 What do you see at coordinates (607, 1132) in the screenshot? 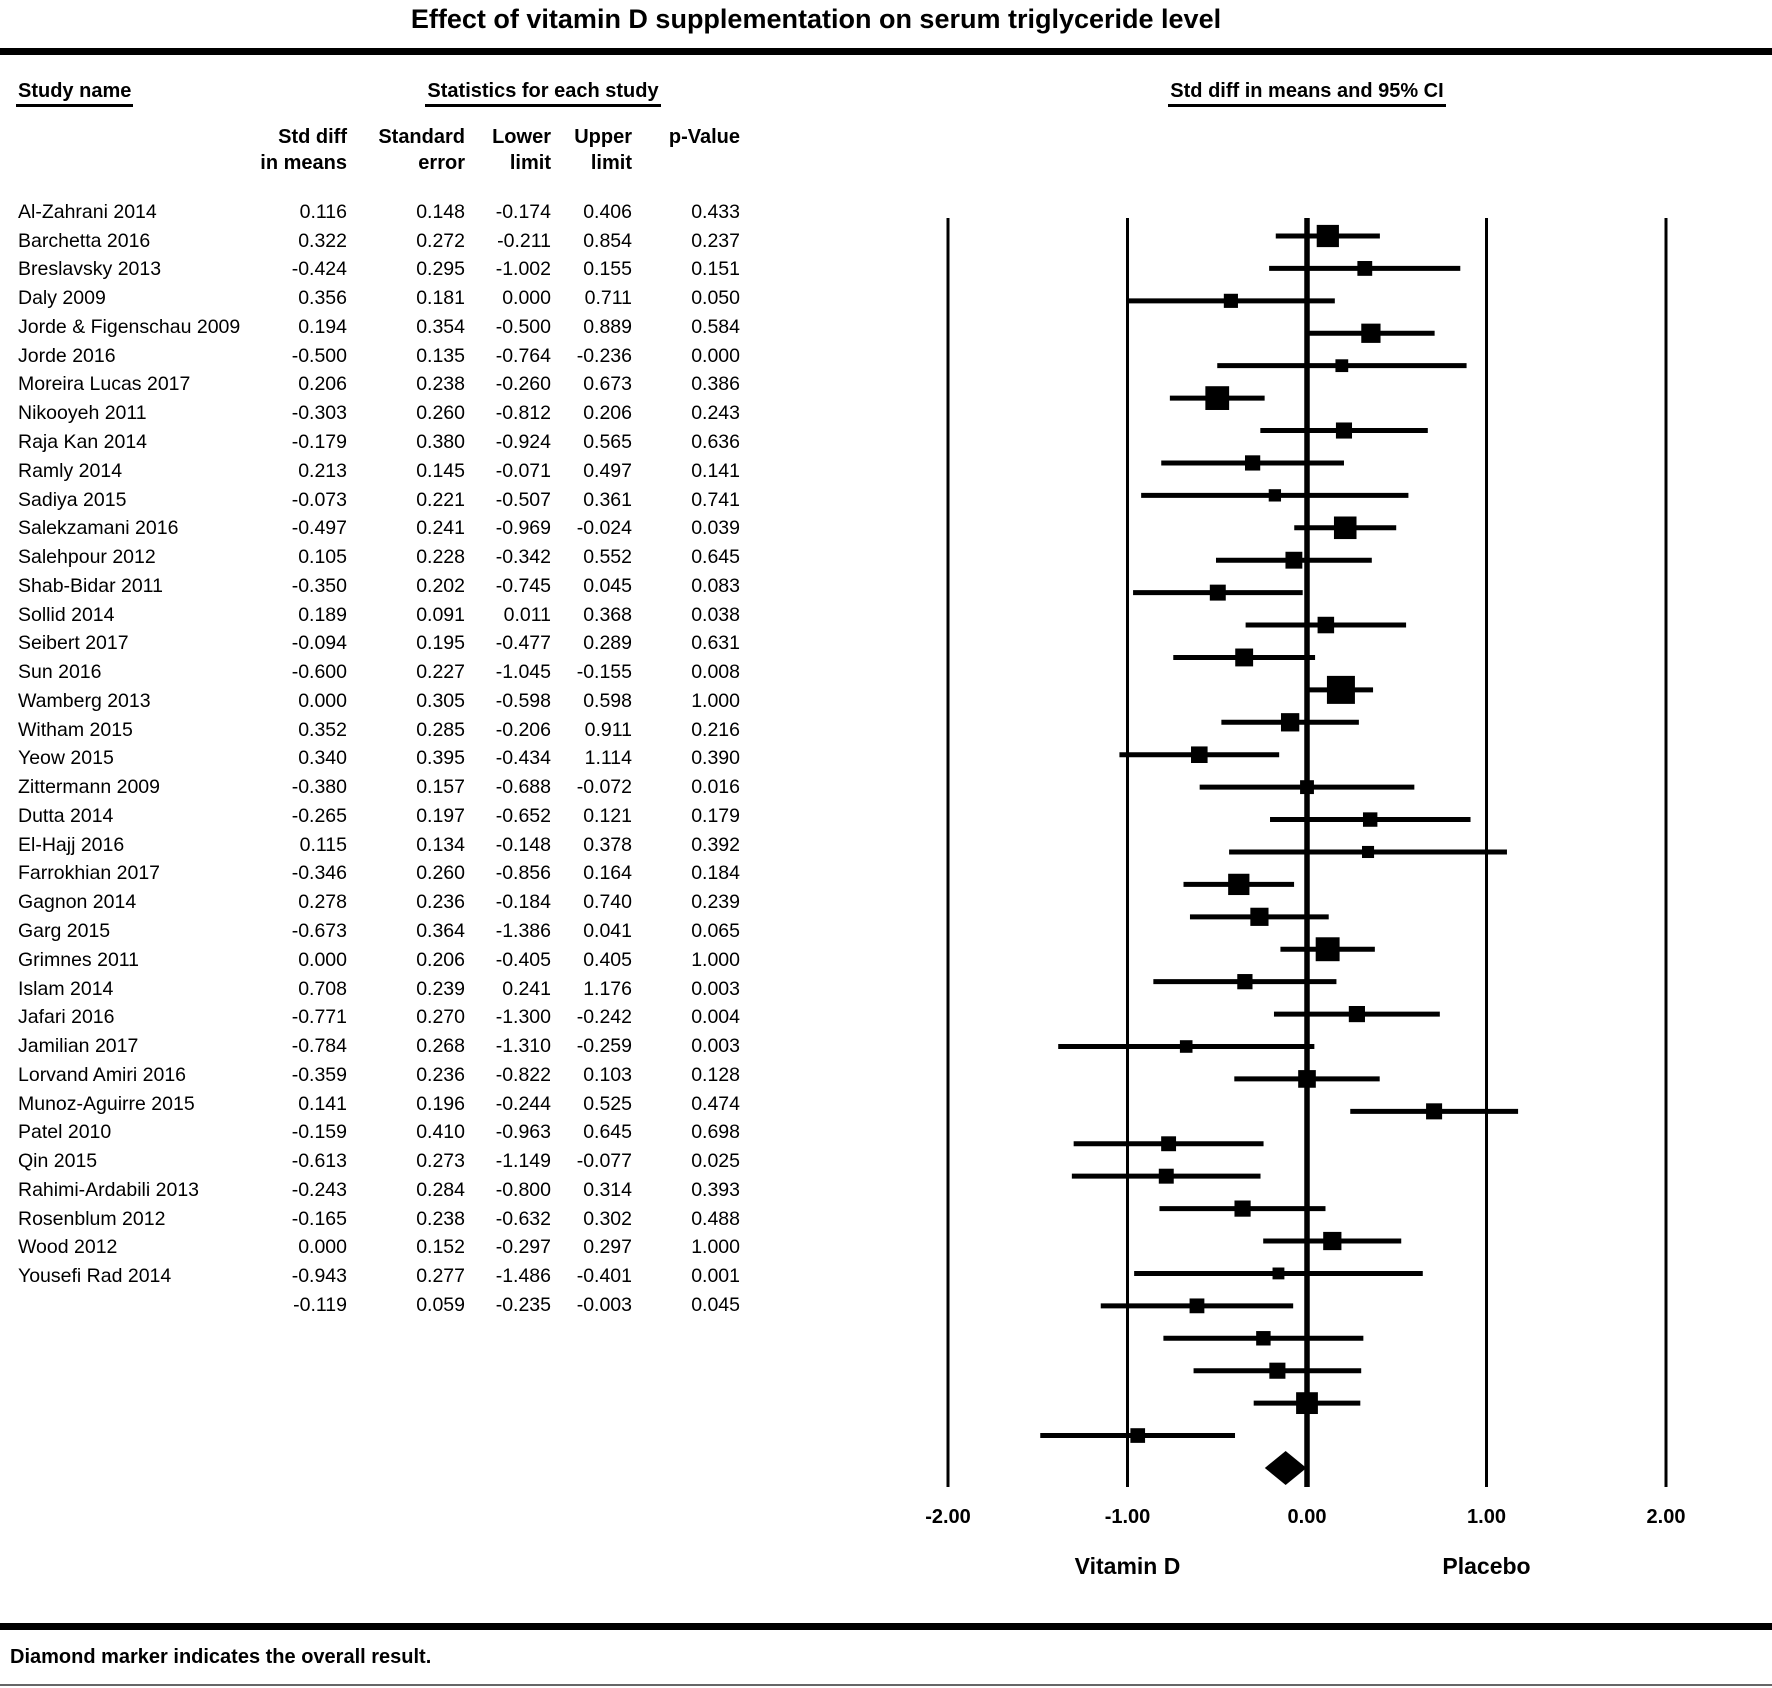
I see `upper-limit-cell: 0.645` at bounding box center [607, 1132].